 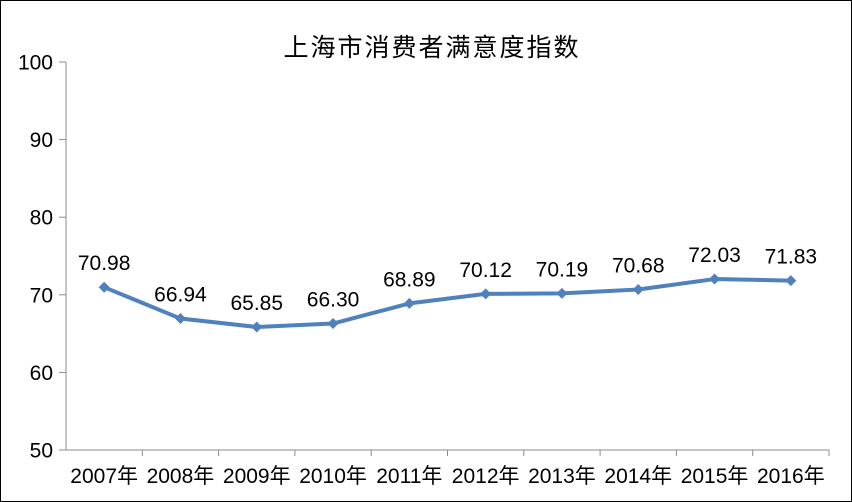 What do you see at coordinates (180, 295) in the screenshot?
I see `data-point-label: 66.94` at bounding box center [180, 295].